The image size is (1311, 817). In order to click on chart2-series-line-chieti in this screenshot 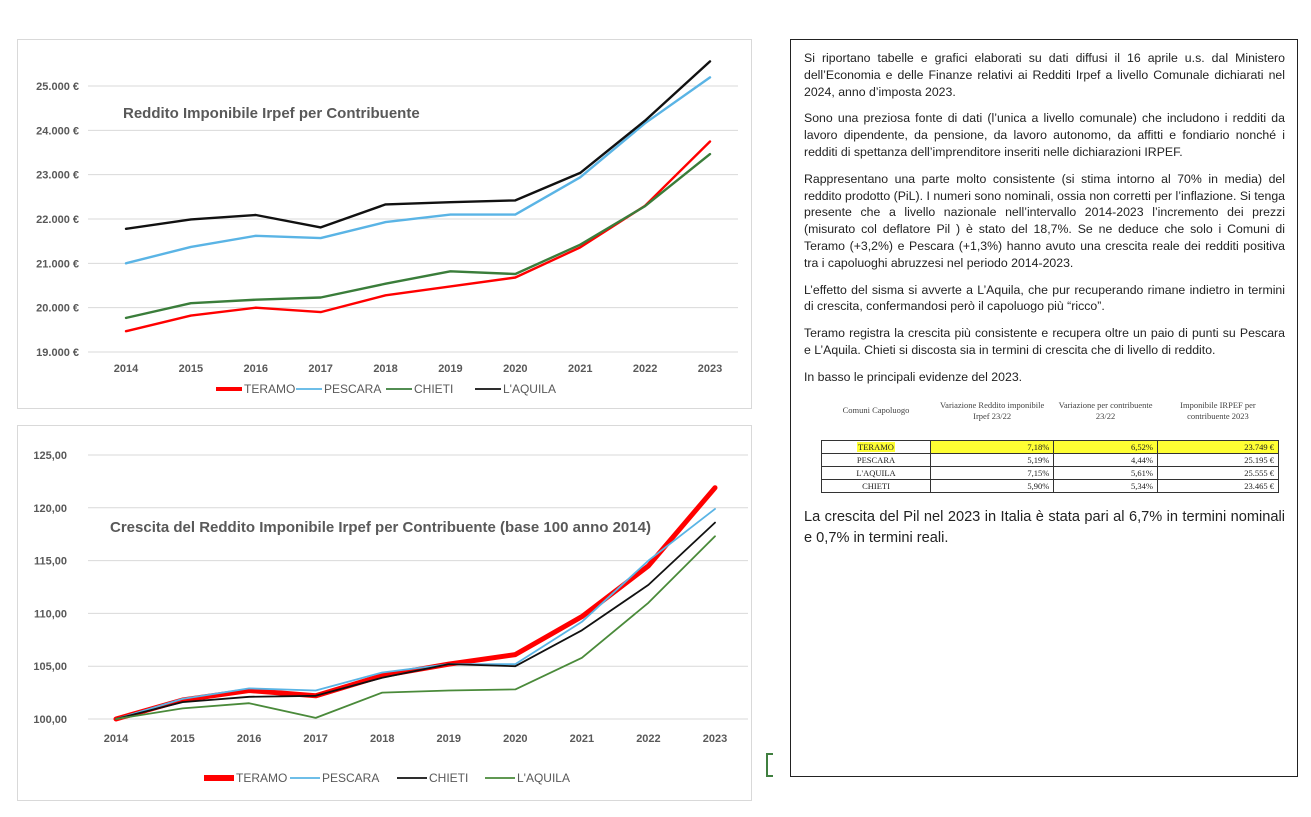, I will do `click(415, 620)`.